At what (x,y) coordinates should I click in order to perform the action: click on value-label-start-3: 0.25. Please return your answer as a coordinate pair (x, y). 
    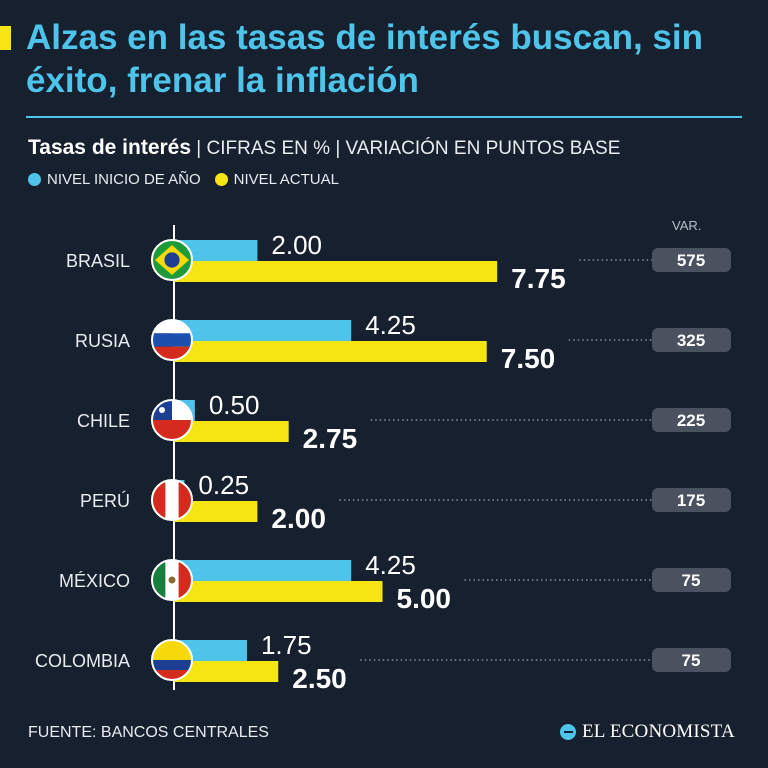
    Looking at the image, I should click on (223, 485).